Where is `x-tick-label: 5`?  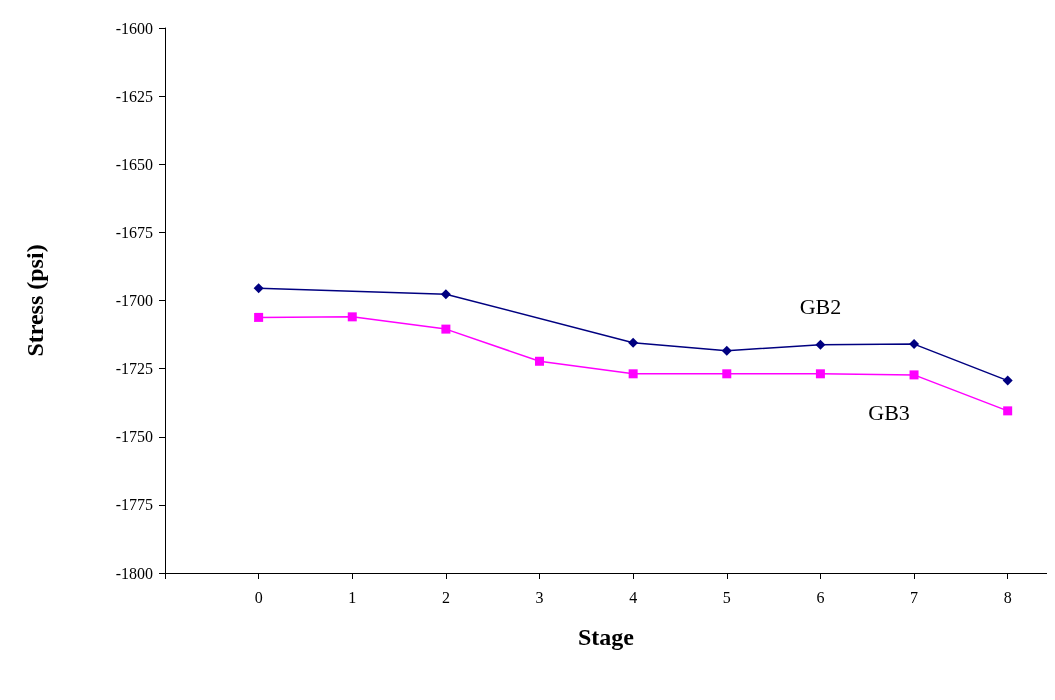
x-tick-label: 5 is located at coordinates (726, 597).